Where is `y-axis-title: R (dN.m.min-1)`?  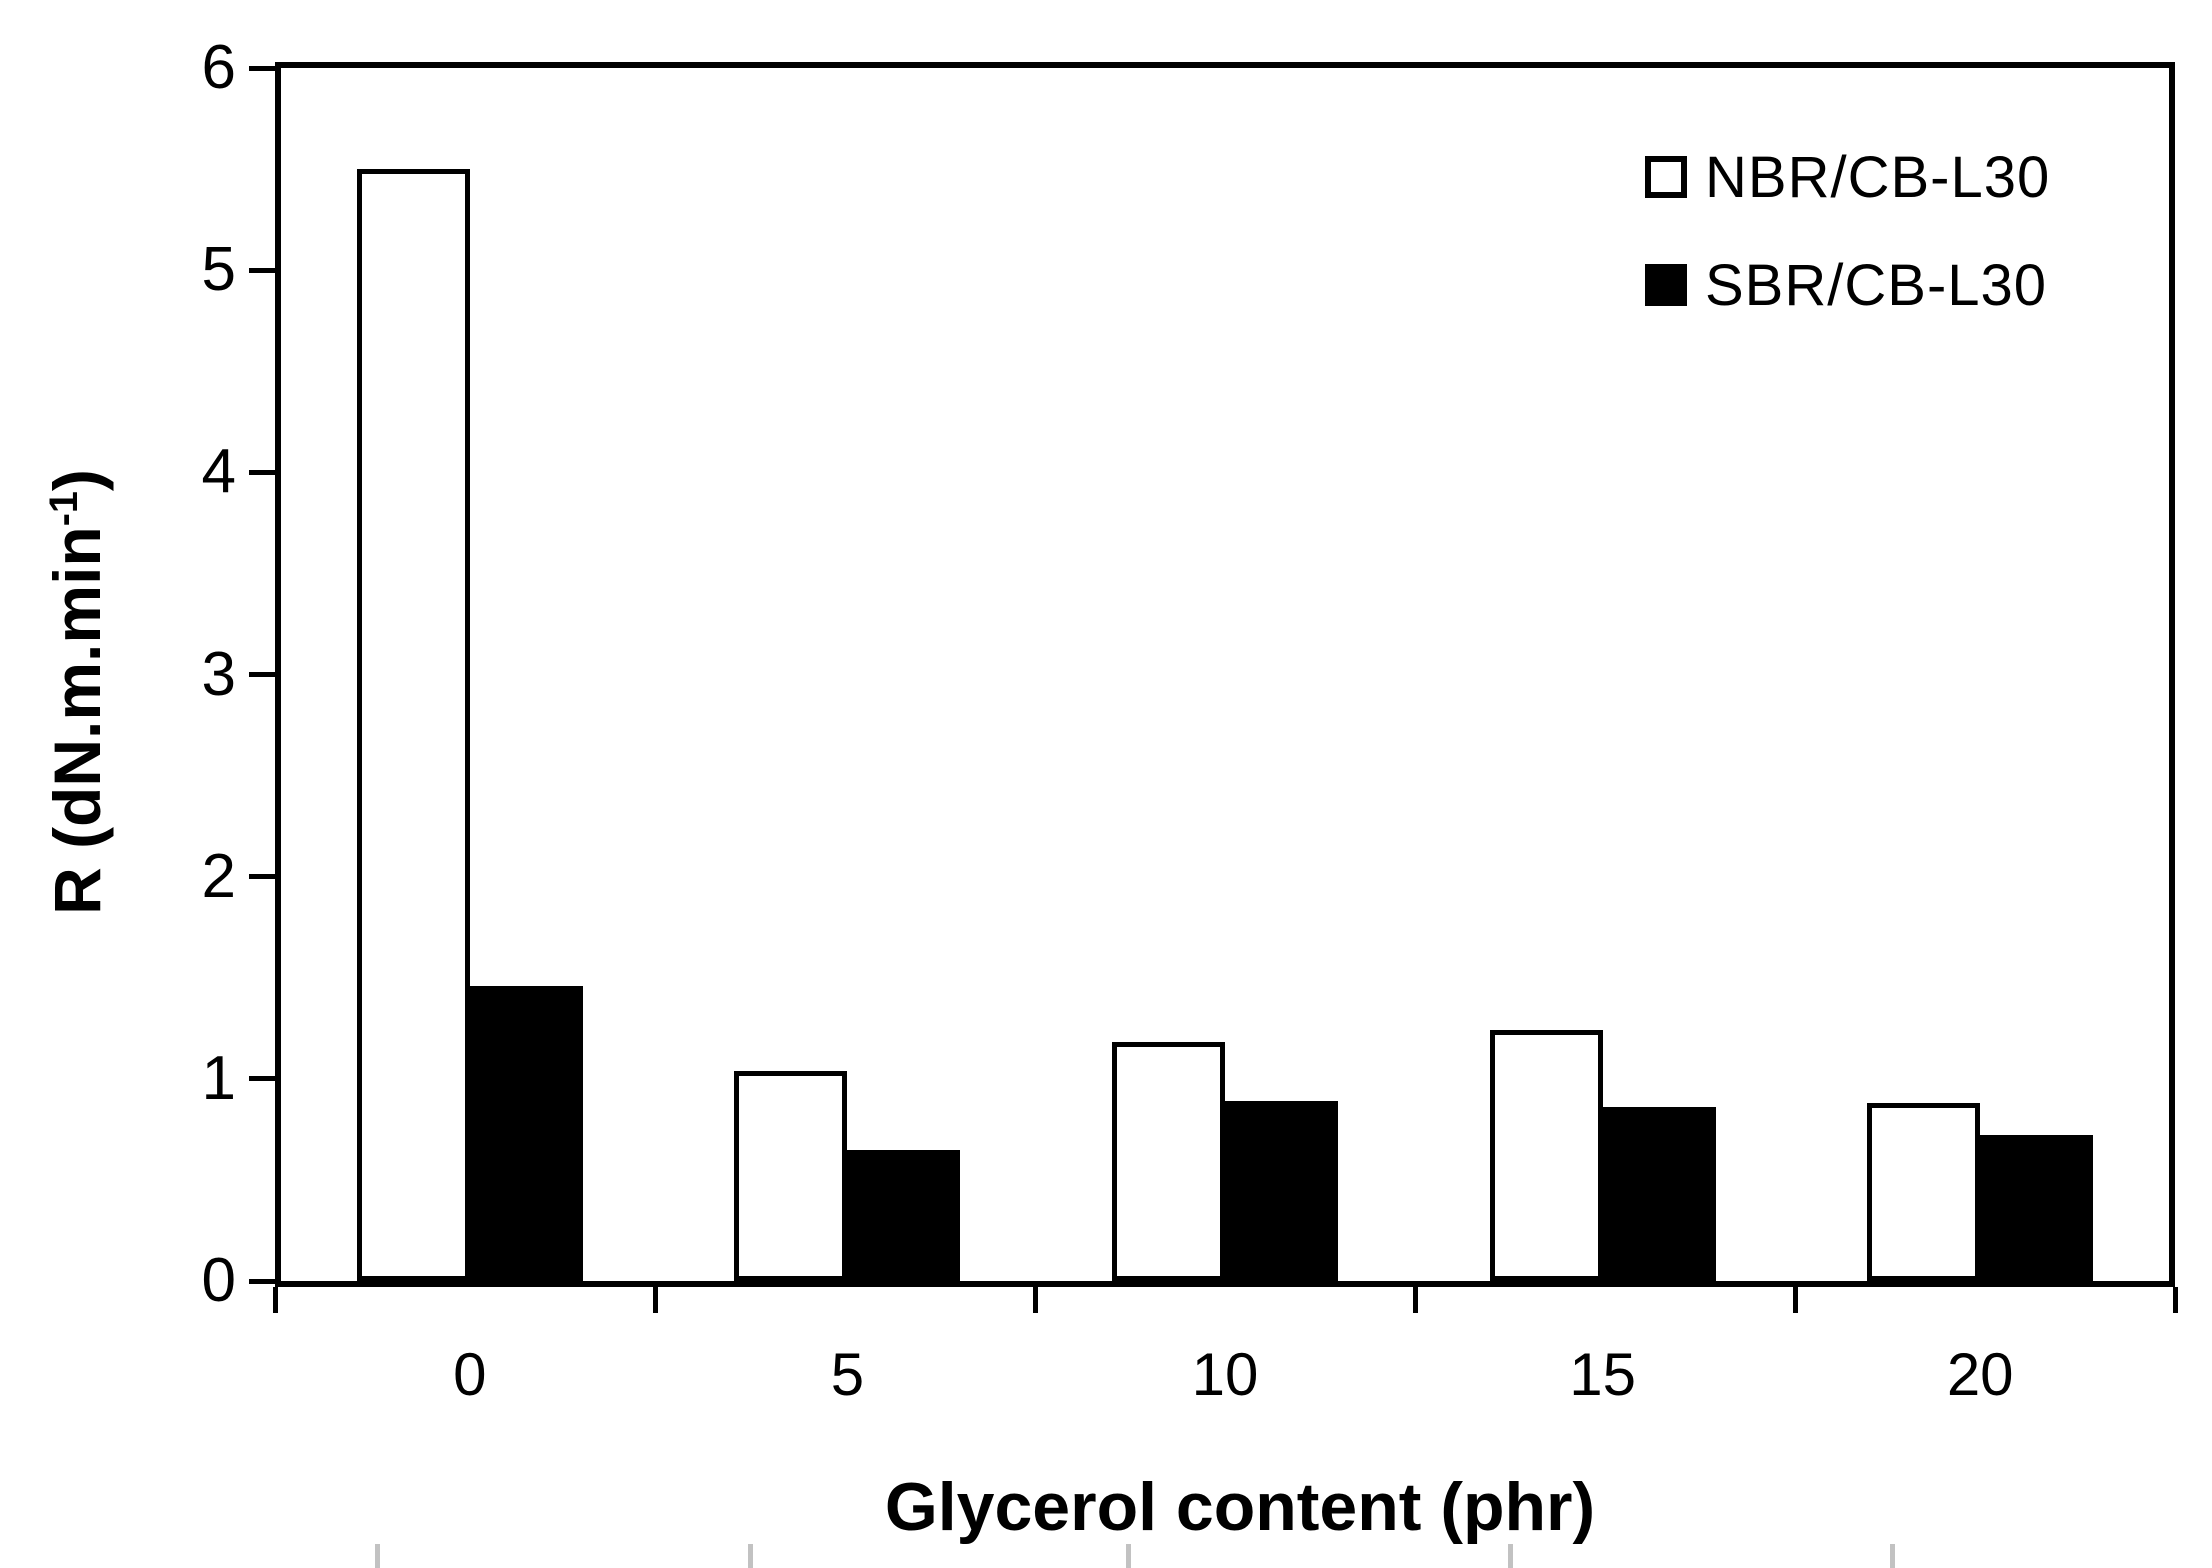
y-axis-title: R (dN.m.min-1) is located at coordinates (69, 692).